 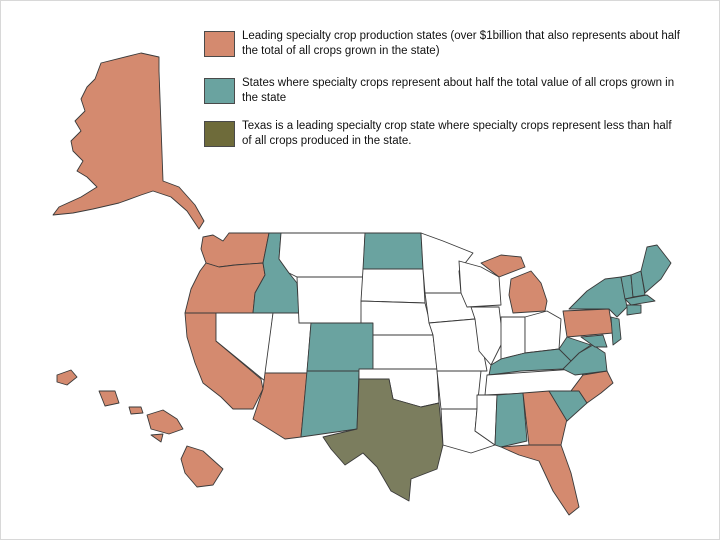 What do you see at coordinates (393, 286) in the screenshot?
I see `state-south-dakota` at bounding box center [393, 286].